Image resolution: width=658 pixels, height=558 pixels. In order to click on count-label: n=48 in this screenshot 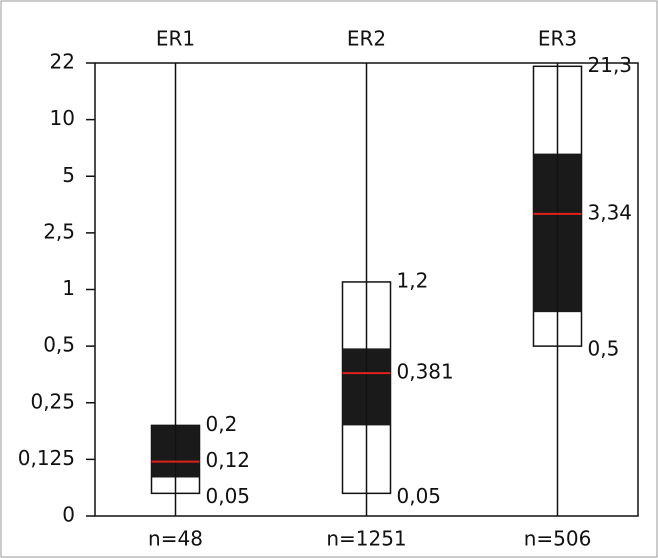, I will do `click(175, 539)`.